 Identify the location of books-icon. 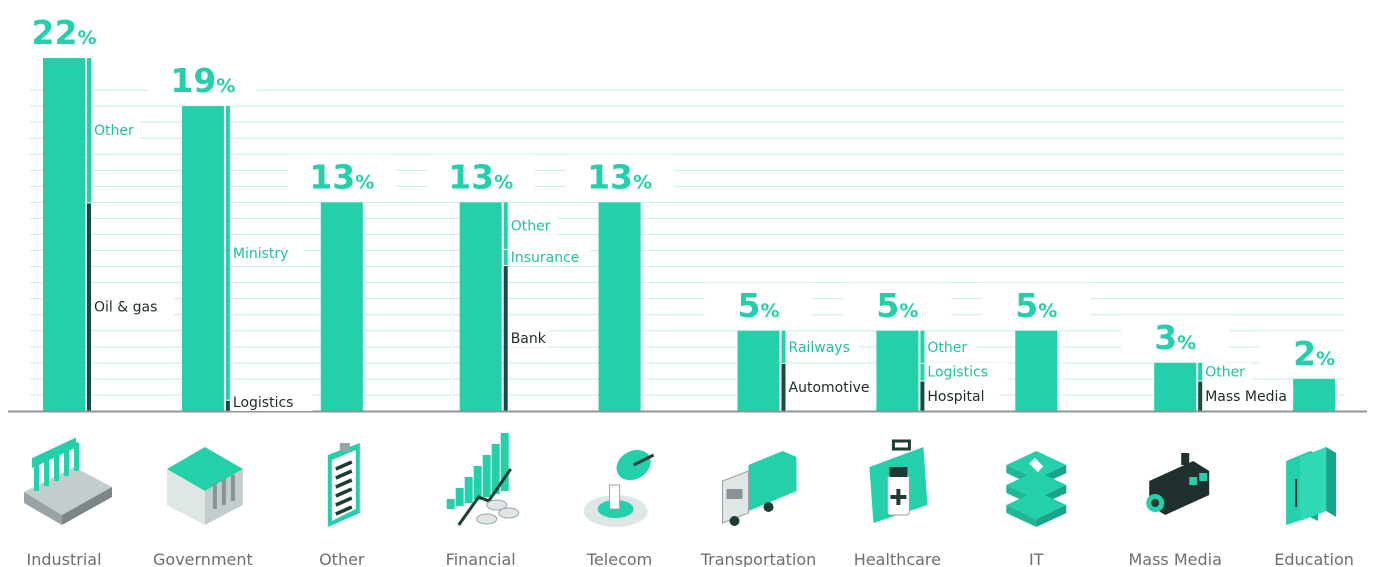
(1311, 486).